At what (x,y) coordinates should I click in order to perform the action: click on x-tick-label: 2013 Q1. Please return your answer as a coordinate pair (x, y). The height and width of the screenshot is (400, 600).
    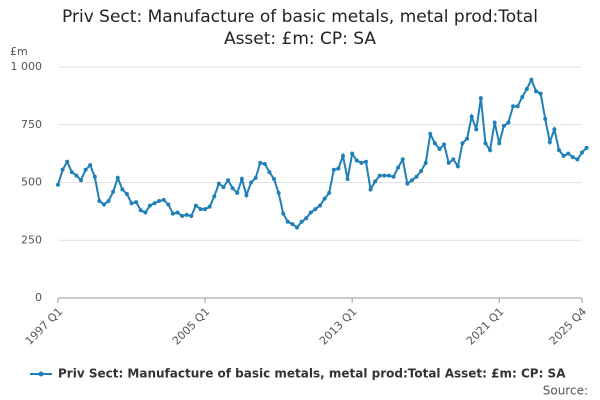
    Looking at the image, I should click on (338, 326).